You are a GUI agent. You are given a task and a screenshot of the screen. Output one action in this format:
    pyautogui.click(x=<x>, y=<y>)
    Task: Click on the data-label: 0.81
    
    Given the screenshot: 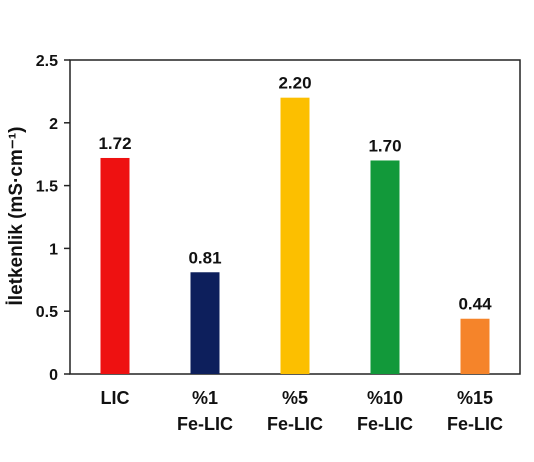 What is the action you would take?
    pyautogui.click(x=204, y=257)
    